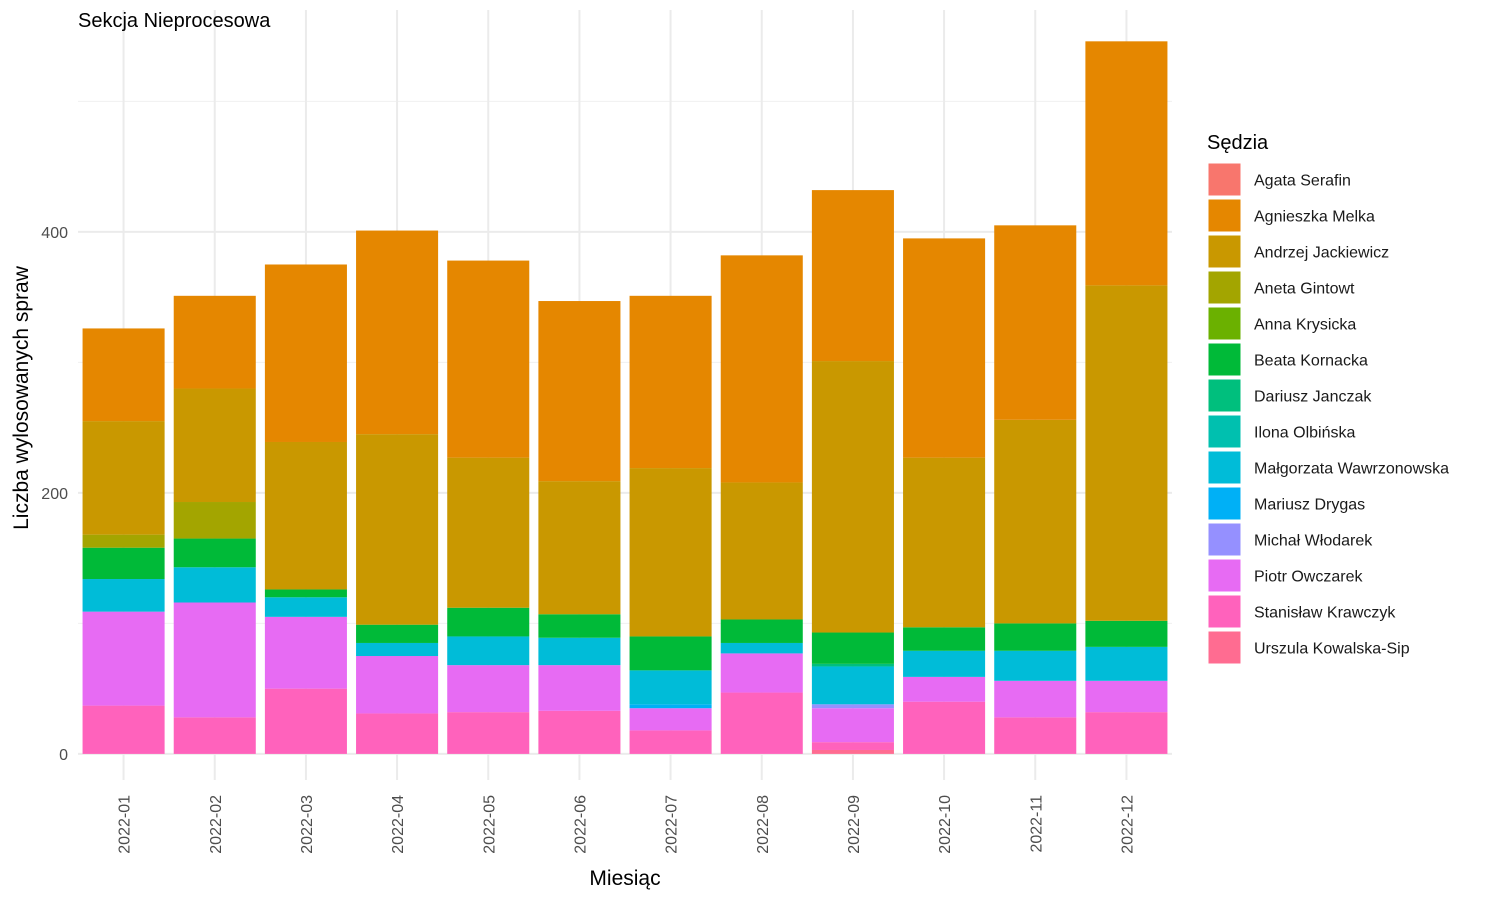 This screenshot has height=900, width=1500. What do you see at coordinates (945, 824) in the screenshot?
I see `x-tick-label: 2022-10` at bounding box center [945, 824].